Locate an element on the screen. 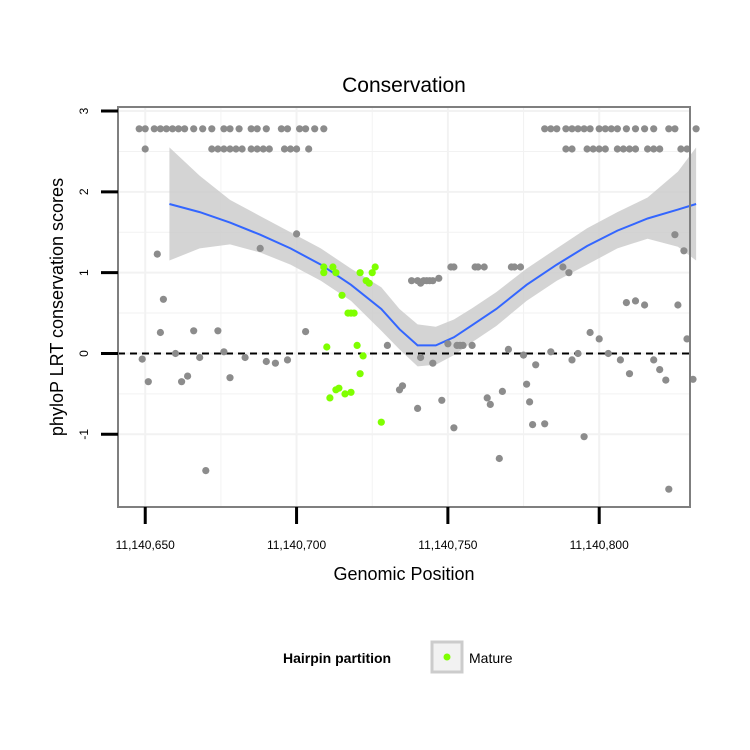  x-axis-label: Genomic Position is located at coordinates (403, 574).